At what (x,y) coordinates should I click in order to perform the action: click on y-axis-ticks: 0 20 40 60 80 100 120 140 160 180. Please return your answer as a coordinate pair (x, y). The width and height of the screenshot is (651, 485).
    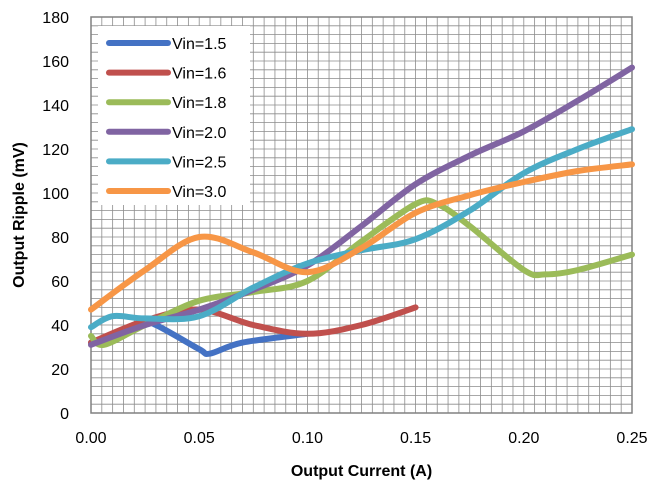
    Looking at the image, I should click on (55, 216).